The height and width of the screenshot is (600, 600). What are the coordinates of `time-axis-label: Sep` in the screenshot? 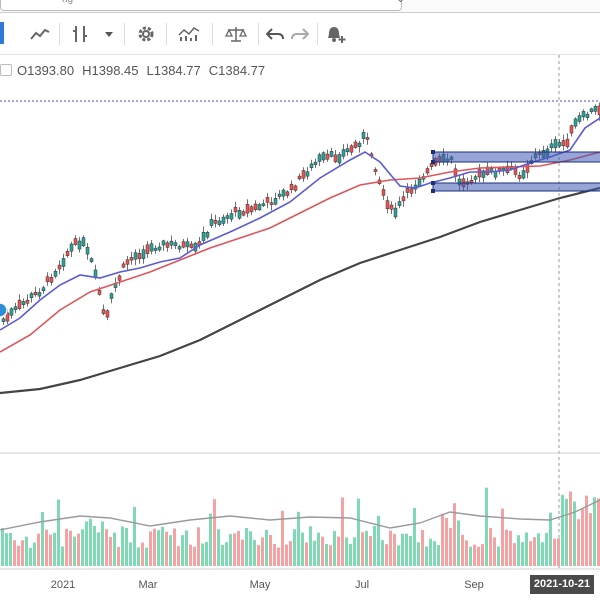 It's located at (474, 585).